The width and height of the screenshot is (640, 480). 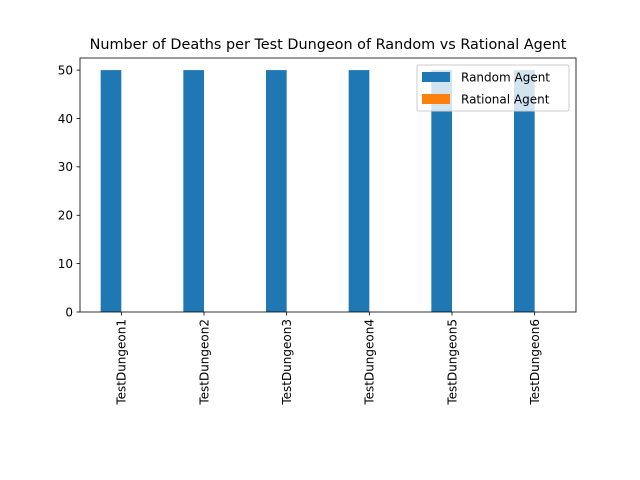 What do you see at coordinates (65, 264) in the screenshot?
I see `y-tick-label: 10` at bounding box center [65, 264].